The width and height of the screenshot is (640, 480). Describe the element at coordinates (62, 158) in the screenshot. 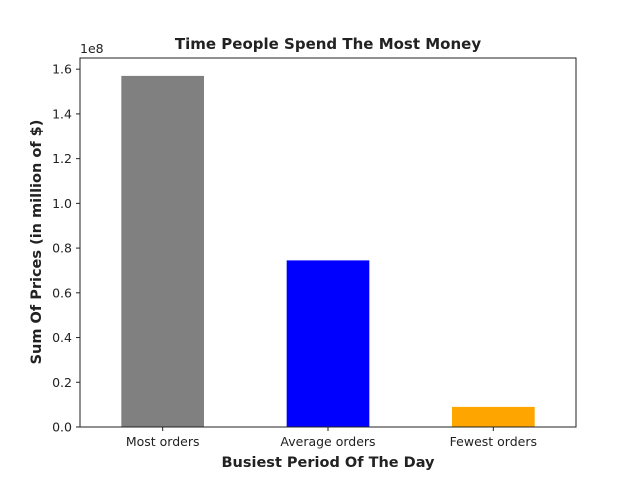

I see `y-tick-label: 1.2` at that location.